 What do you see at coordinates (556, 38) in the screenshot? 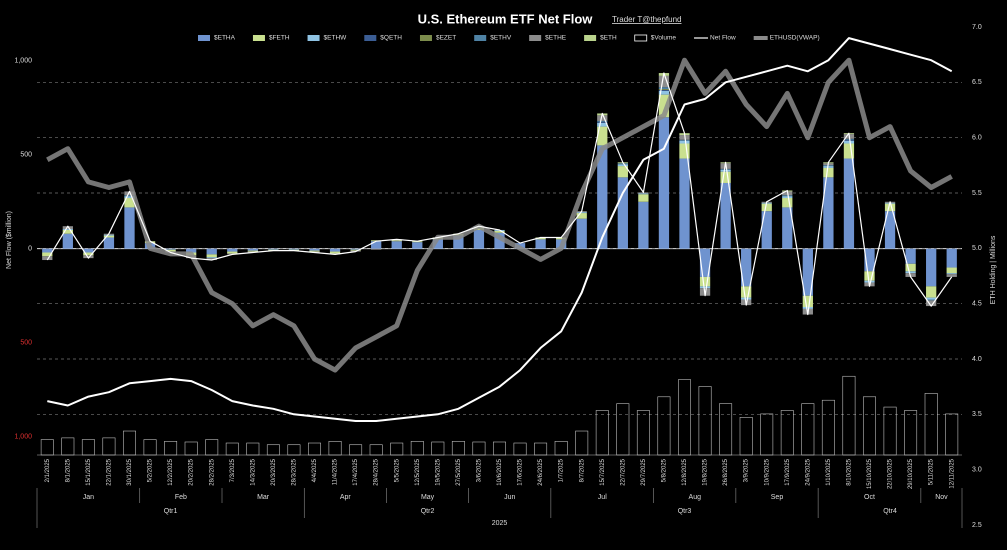
I see `legend-label: $ETHE` at bounding box center [556, 38].